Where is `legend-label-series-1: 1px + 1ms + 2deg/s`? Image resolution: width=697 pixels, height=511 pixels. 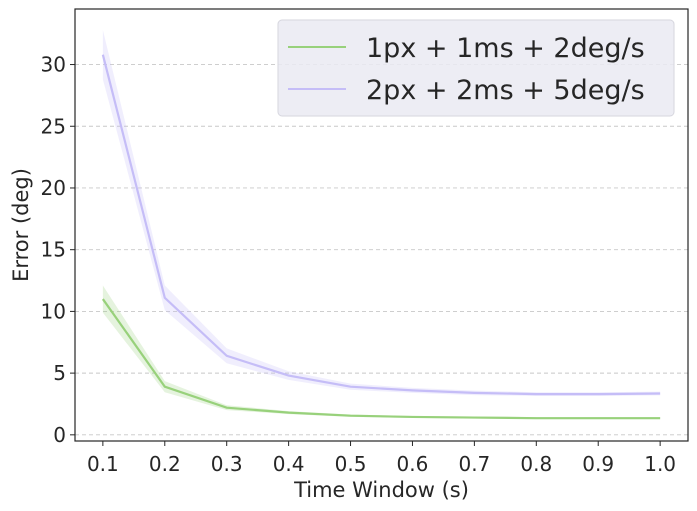
legend-label-series-1: 1px + 1ms + 2deg/s is located at coordinates (505, 48).